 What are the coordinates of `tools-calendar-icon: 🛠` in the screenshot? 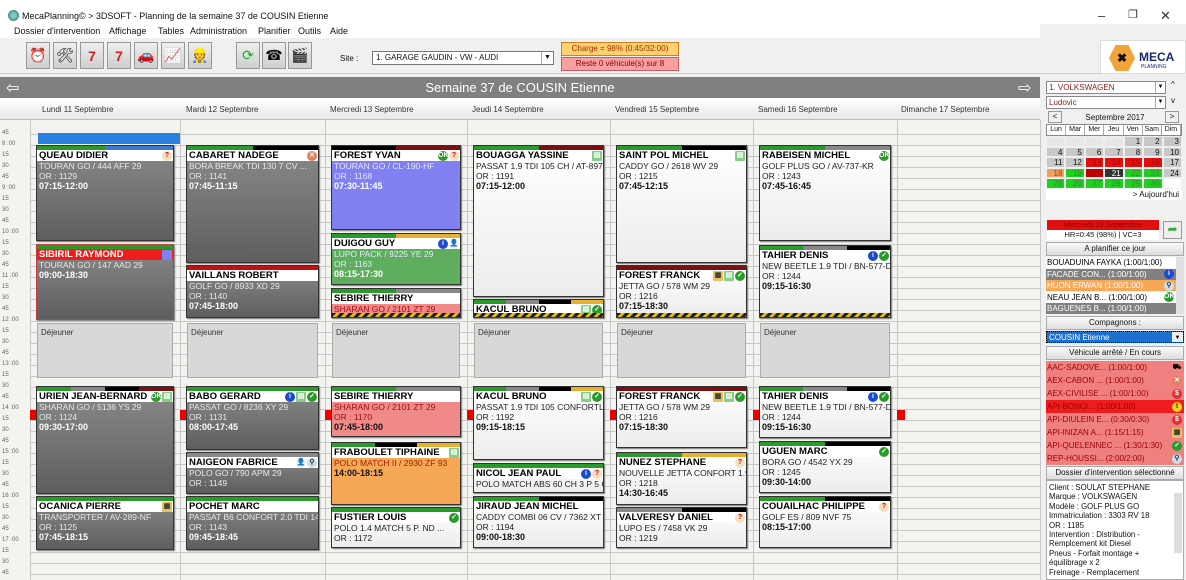 It's located at (65, 55).